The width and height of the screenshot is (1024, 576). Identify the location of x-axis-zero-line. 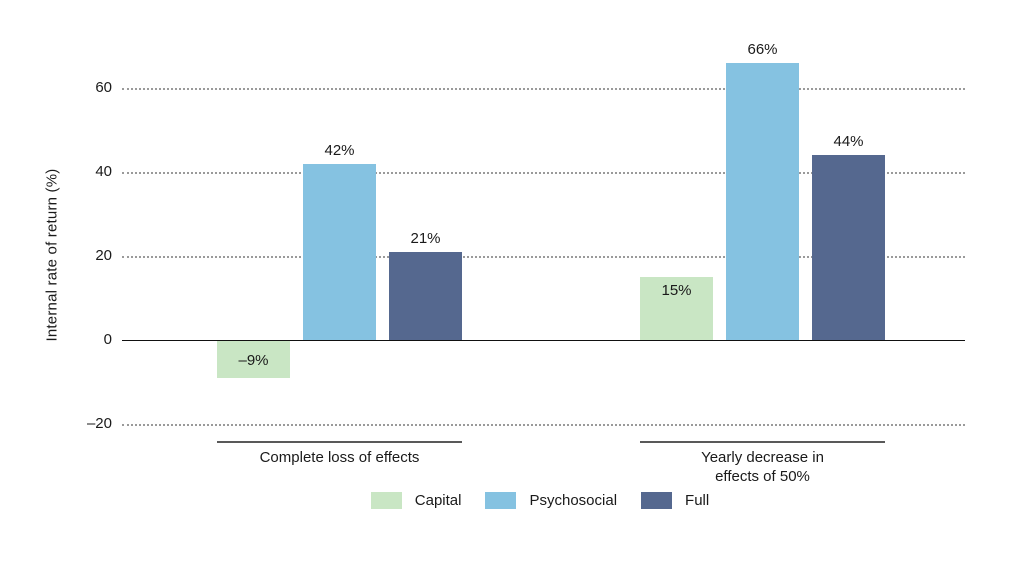
(543, 340).